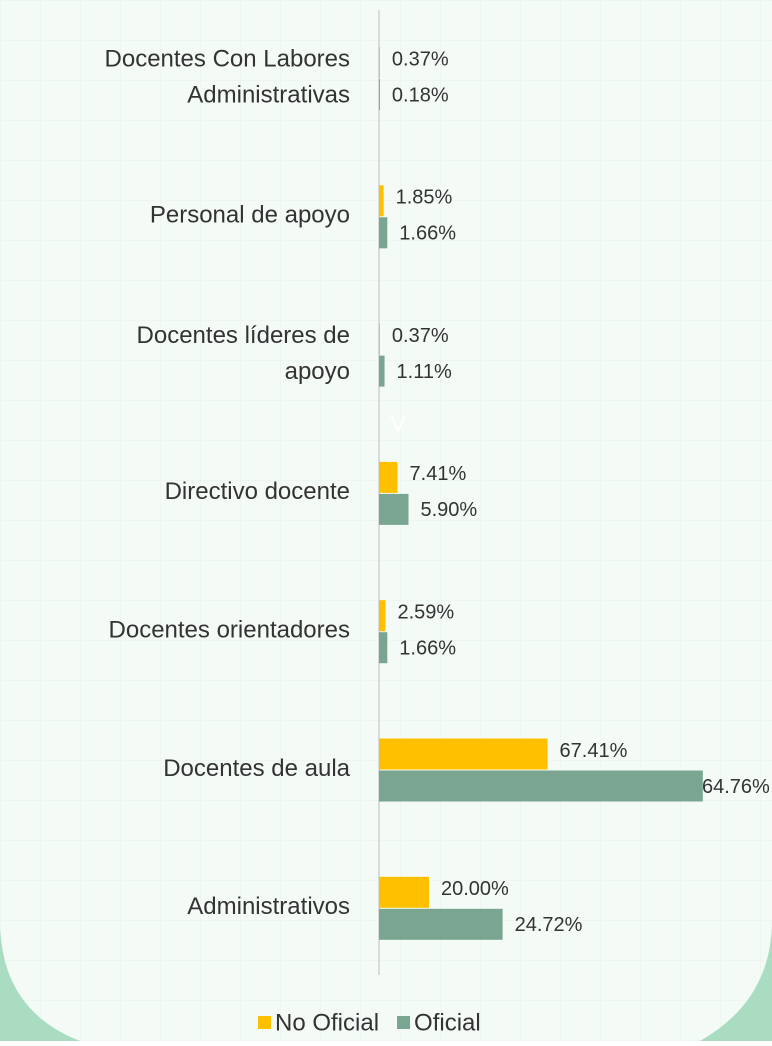 Image resolution: width=772 pixels, height=1046 pixels. I want to click on legend-label: Oficial, so click(447, 1022).